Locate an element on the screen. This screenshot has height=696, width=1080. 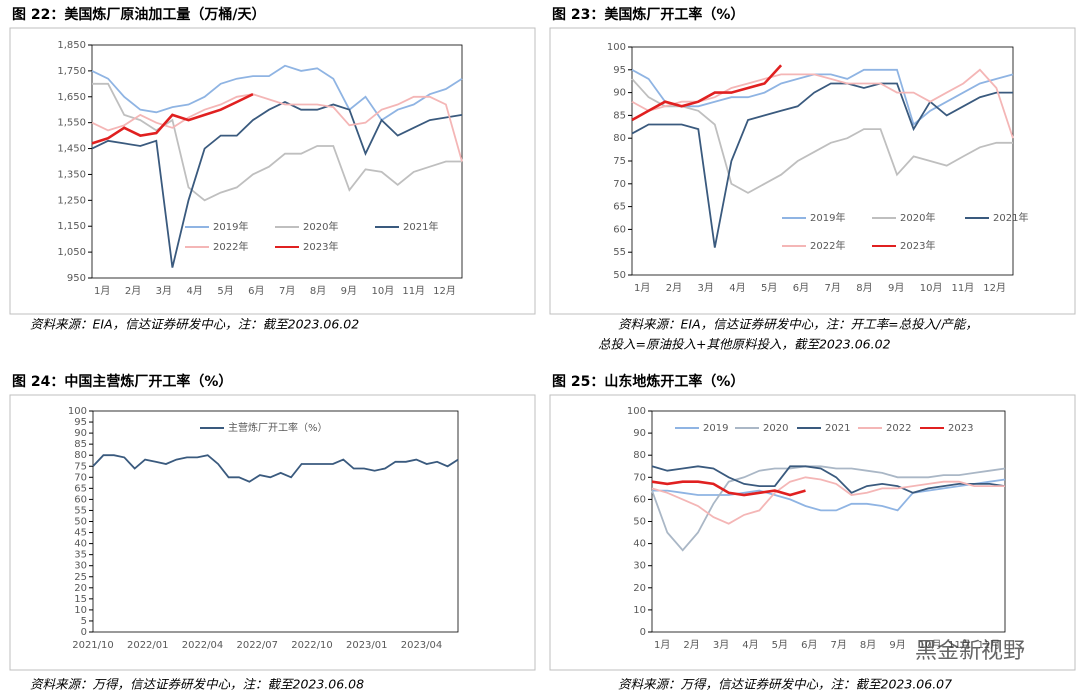
chart-title: 图 25：山东地炼开工率（%） is located at coordinates (648, 381).